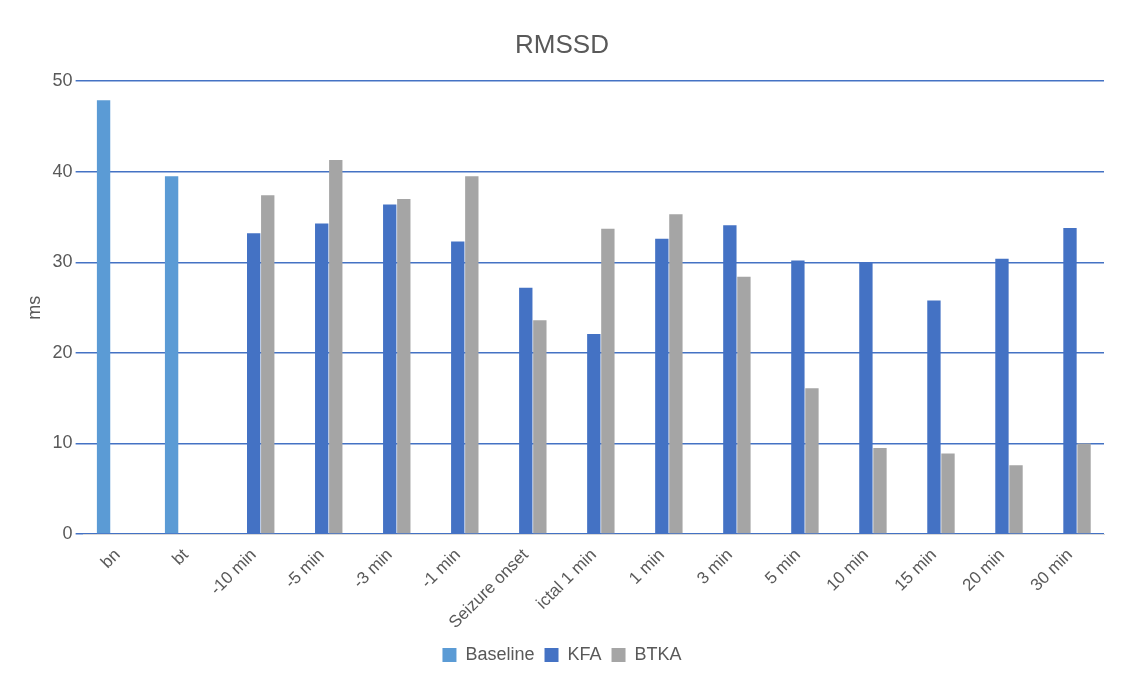  I want to click on x-tick-label: bn, so click(110, 558).